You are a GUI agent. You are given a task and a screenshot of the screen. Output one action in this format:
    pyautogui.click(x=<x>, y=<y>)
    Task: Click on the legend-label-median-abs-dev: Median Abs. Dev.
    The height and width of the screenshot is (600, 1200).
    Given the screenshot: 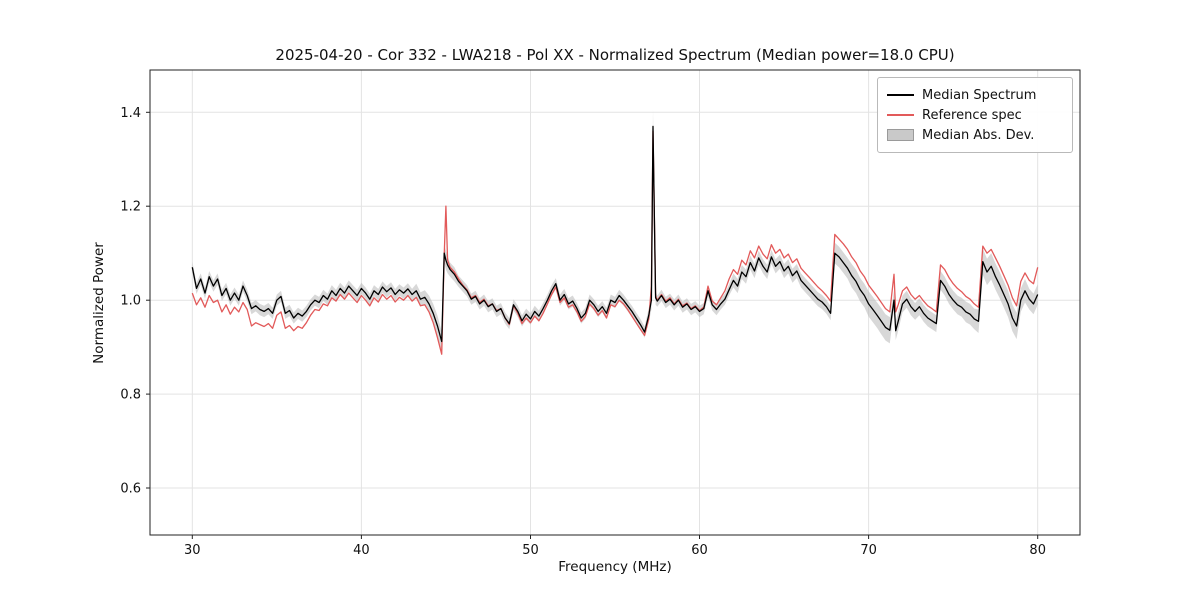 What is the action you would take?
    pyautogui.click(x=978, y=135)
    